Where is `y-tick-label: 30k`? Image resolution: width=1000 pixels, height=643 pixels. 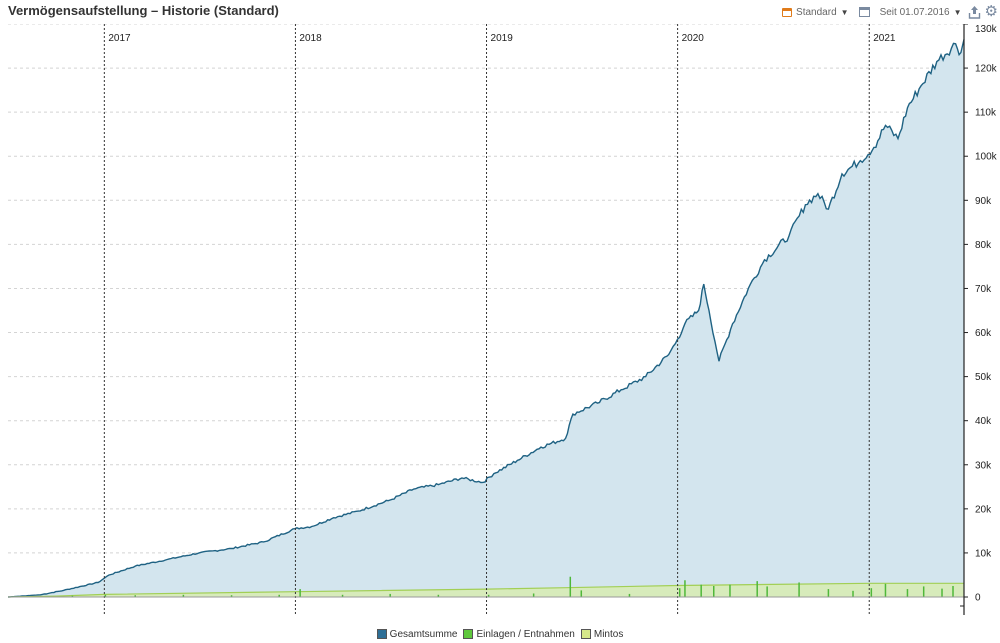 y-tick-label: 30k is located at coordinates (983, 465).